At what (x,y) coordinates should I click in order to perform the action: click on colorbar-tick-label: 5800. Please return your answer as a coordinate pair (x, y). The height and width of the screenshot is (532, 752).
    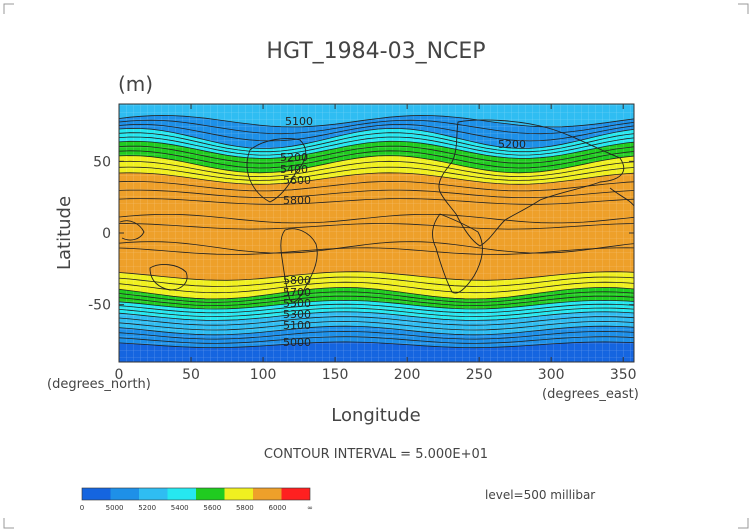
    Looking at the image, I should click on (245, 508).